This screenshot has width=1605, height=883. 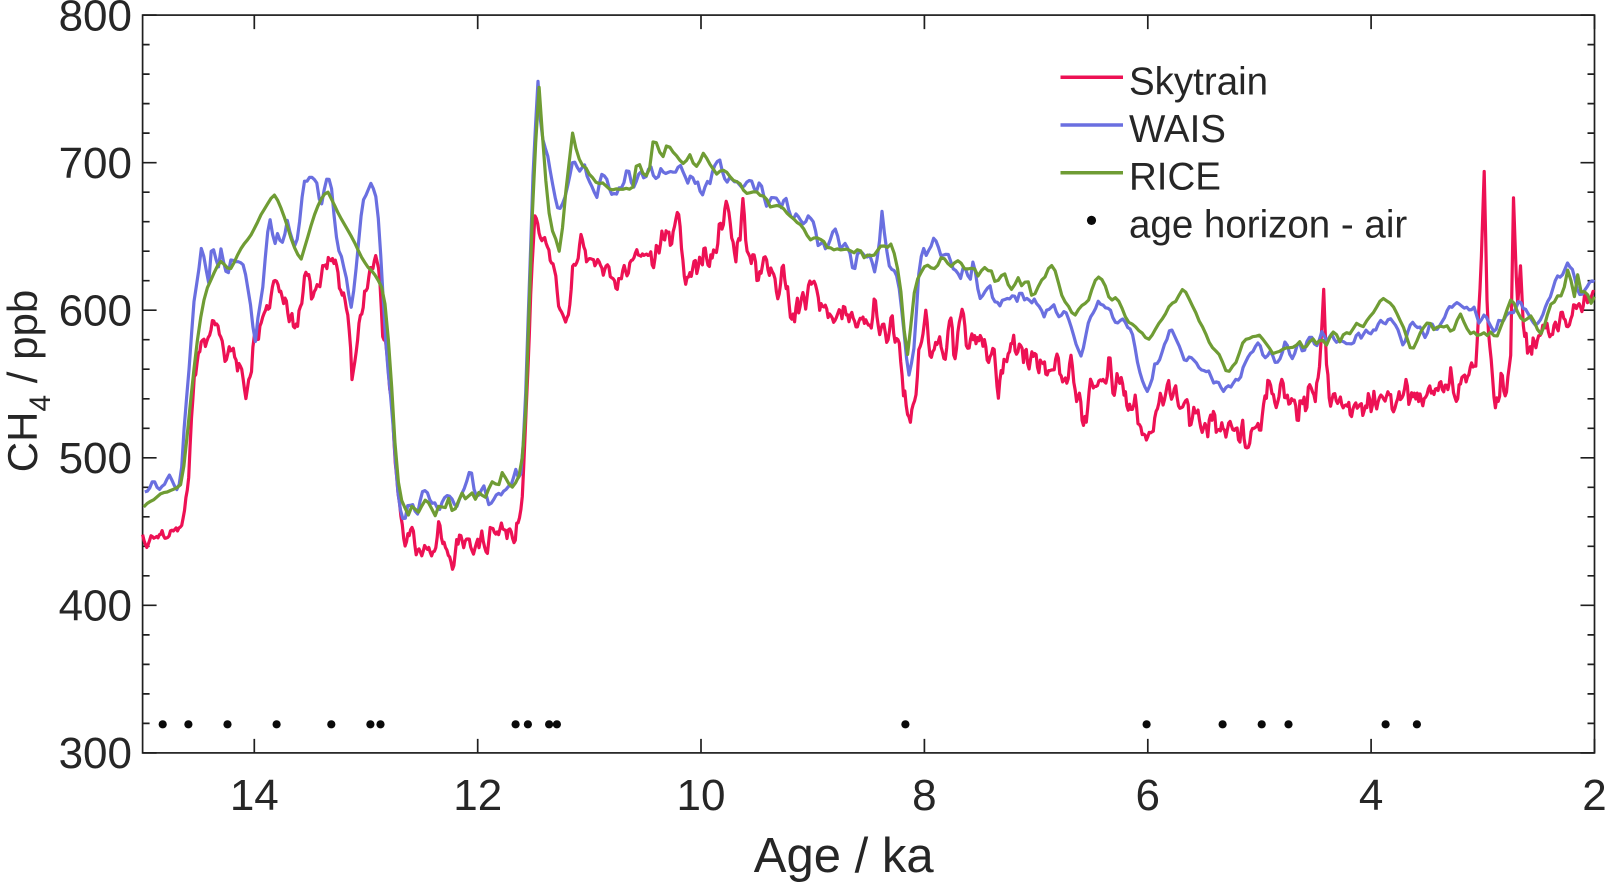 What do you see at coordinates (95, 20) in the screenshot?
I see `svg-text: 800` at bounding box center [95, 20].